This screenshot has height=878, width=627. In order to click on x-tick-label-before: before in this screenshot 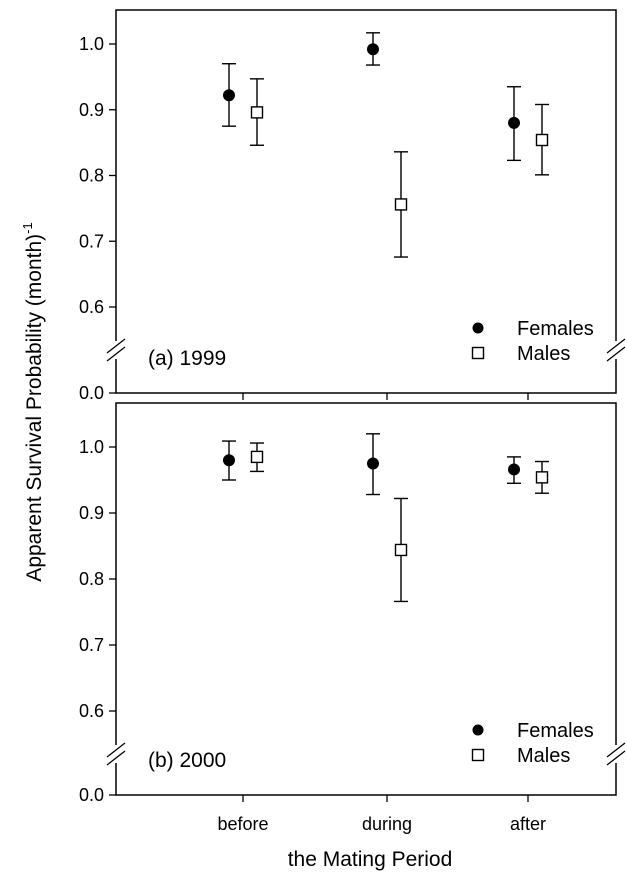, I will do `click(242, 824)`.